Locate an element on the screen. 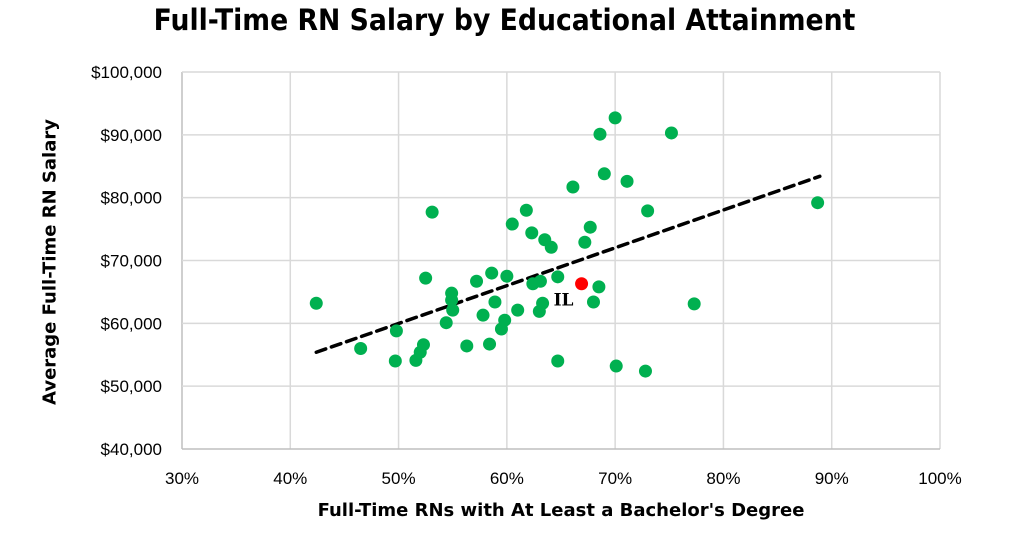  y-tick-label: $60,000 is located at coordinates (131, 323).